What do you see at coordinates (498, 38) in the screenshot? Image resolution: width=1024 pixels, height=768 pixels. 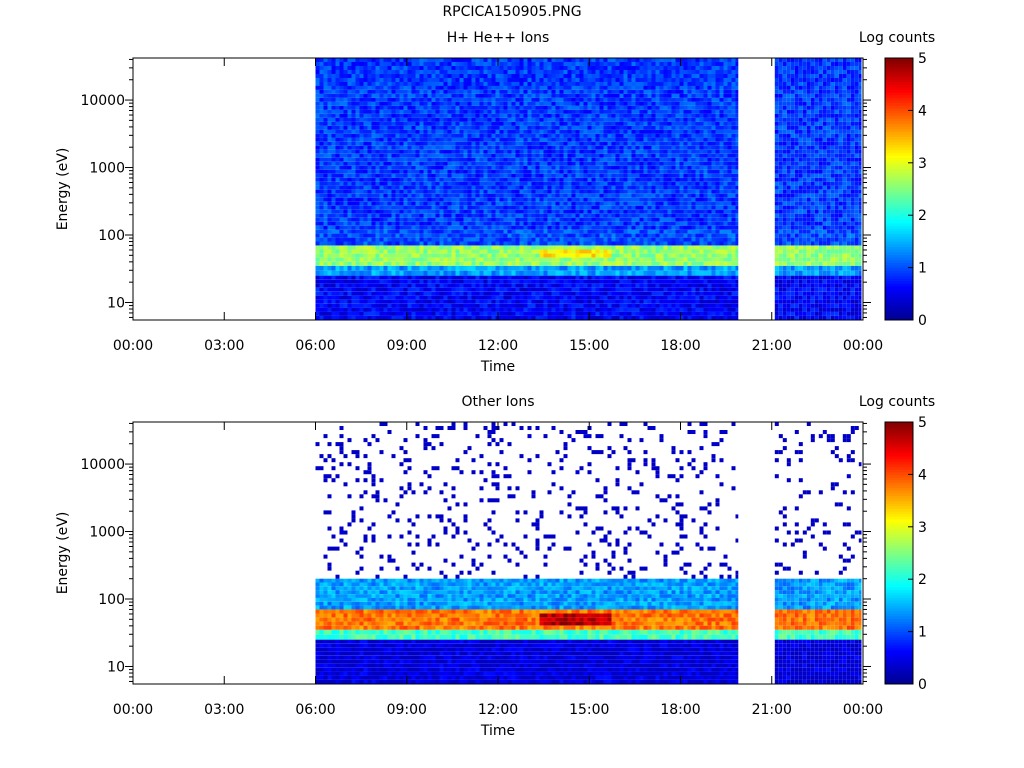 I see `panel-title-0: H+ He++ Ions` at bounding box center [498, 38].